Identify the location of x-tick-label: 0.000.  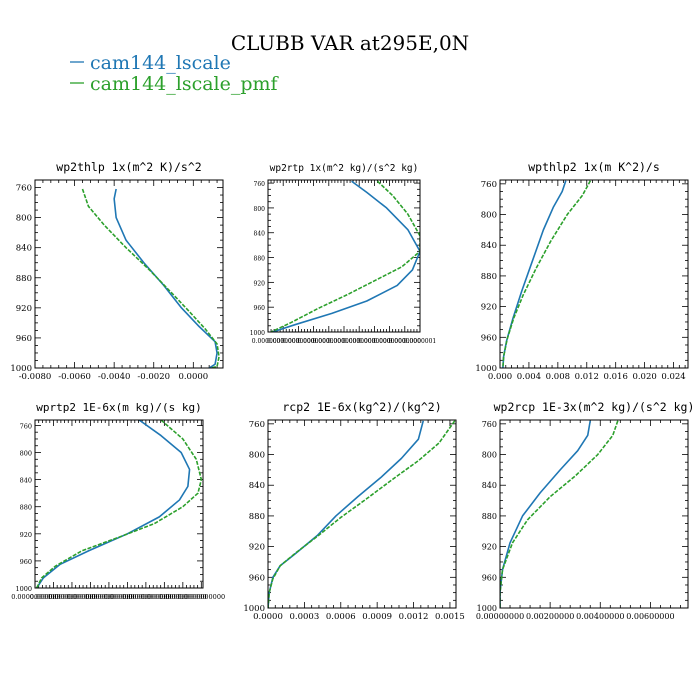
(500, 377).